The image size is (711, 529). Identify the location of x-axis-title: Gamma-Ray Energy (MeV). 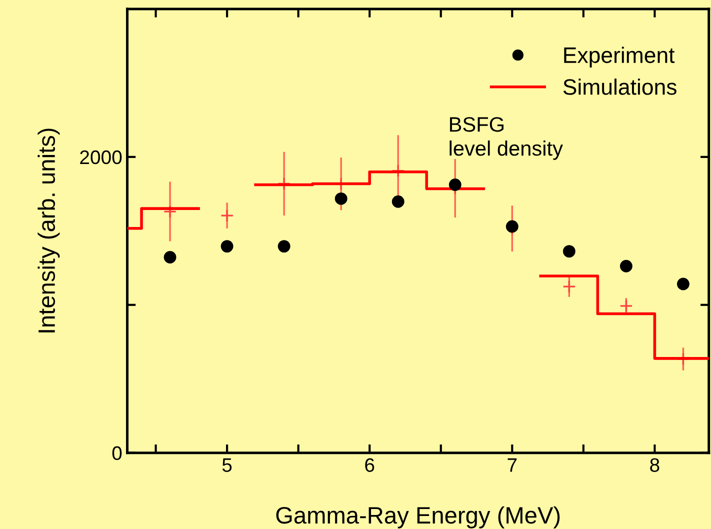
(418, 517).